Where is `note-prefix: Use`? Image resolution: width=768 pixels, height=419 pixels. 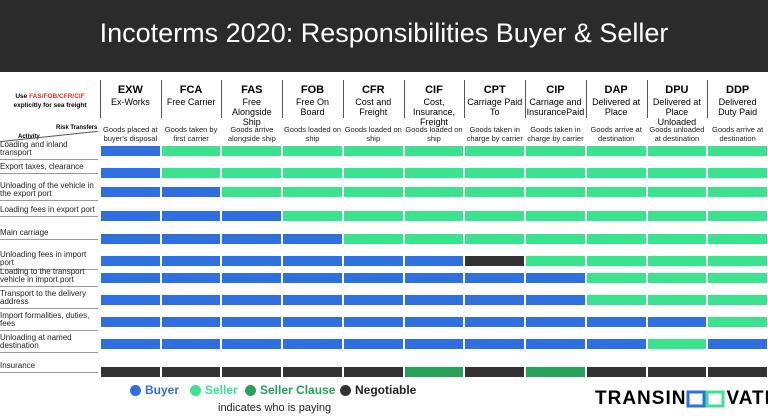
note-prefix: Use is located at coordinates (21, 96).